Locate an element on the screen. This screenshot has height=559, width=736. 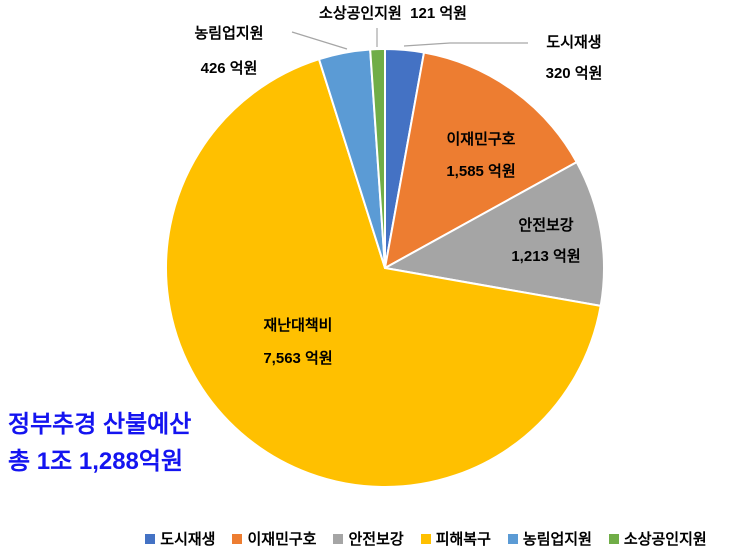
legend-marker-urban-regeneration is located at coordinates (150, 538).